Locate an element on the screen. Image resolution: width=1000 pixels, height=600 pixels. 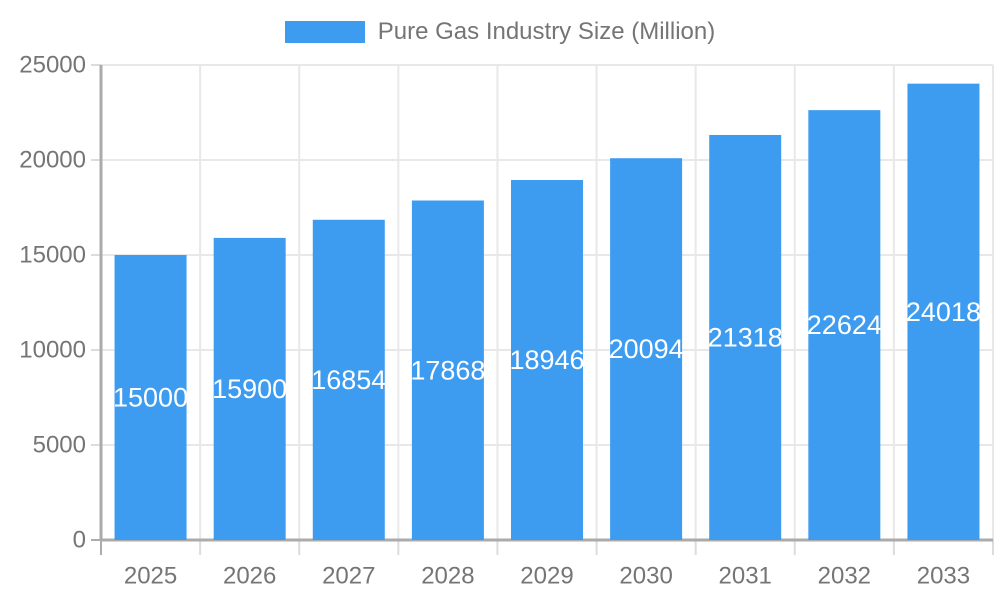
x-tick-label: 2027 is located at coordinates (348, 576).